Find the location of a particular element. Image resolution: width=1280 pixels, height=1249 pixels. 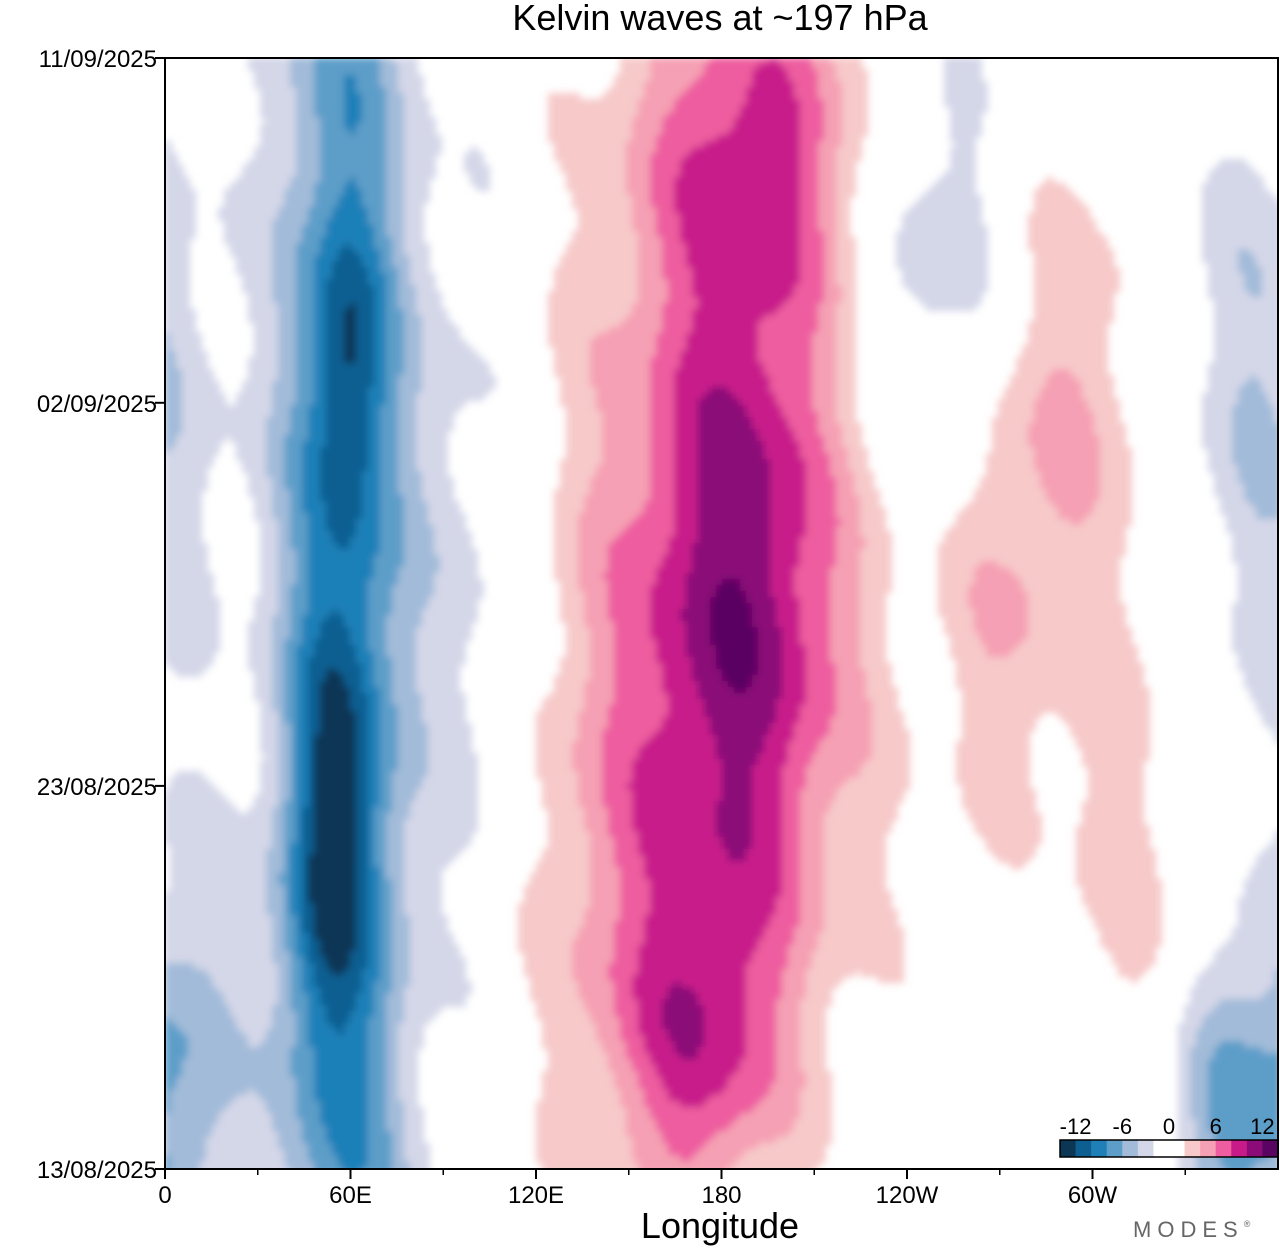

chart-title: Kelvin waves at ~197 hPa is located at coordinates (720, 19).